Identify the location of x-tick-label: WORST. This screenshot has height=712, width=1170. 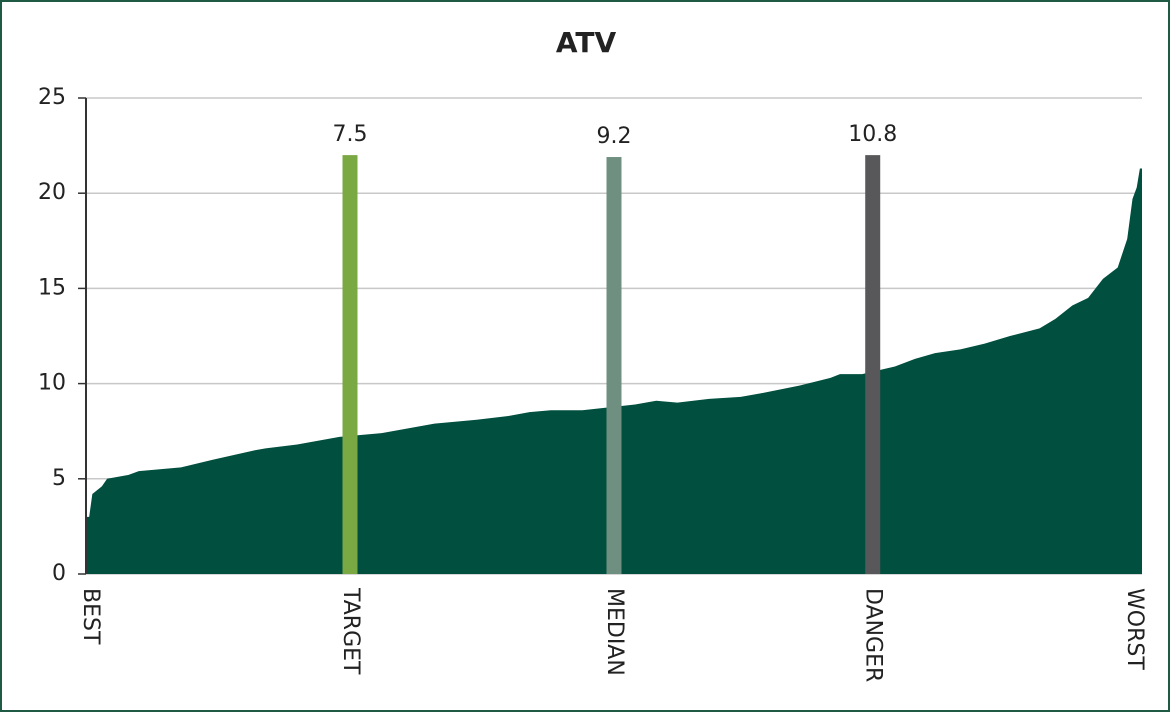
(1134, 629).